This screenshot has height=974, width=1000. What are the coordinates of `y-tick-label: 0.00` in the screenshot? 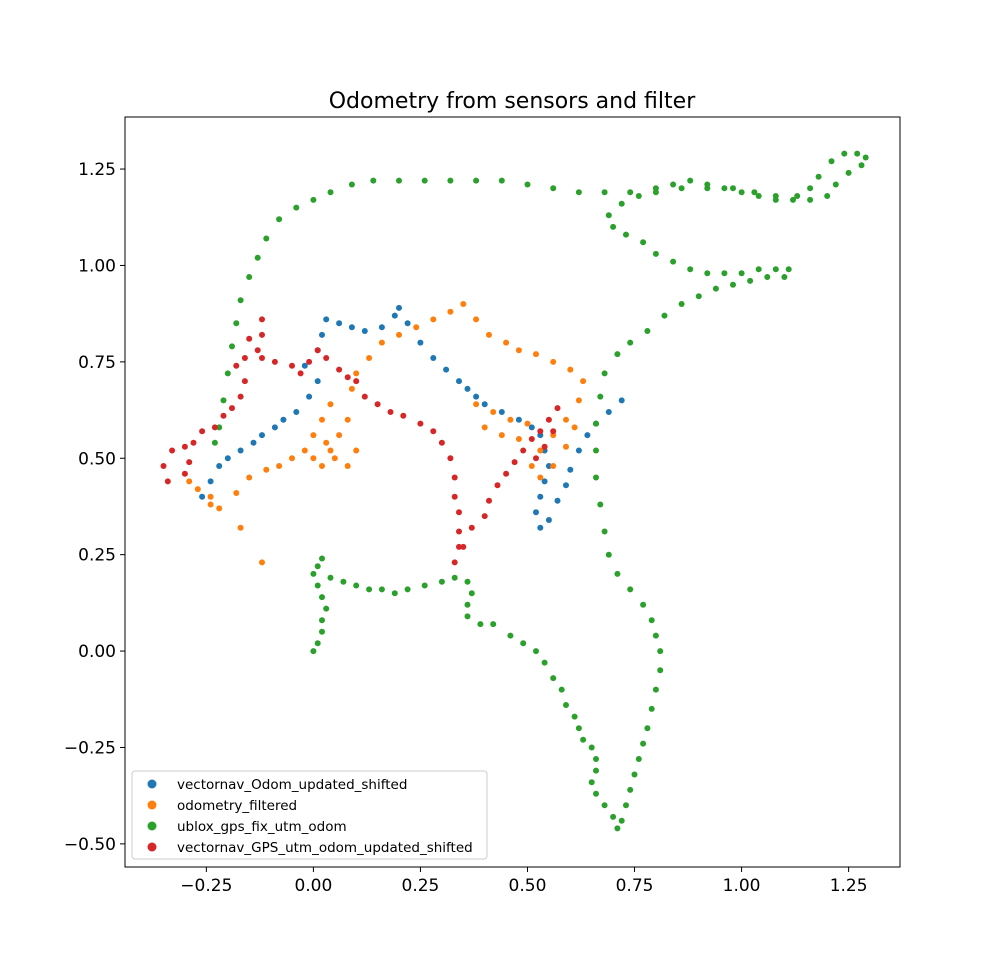 It's located at (97, 652).